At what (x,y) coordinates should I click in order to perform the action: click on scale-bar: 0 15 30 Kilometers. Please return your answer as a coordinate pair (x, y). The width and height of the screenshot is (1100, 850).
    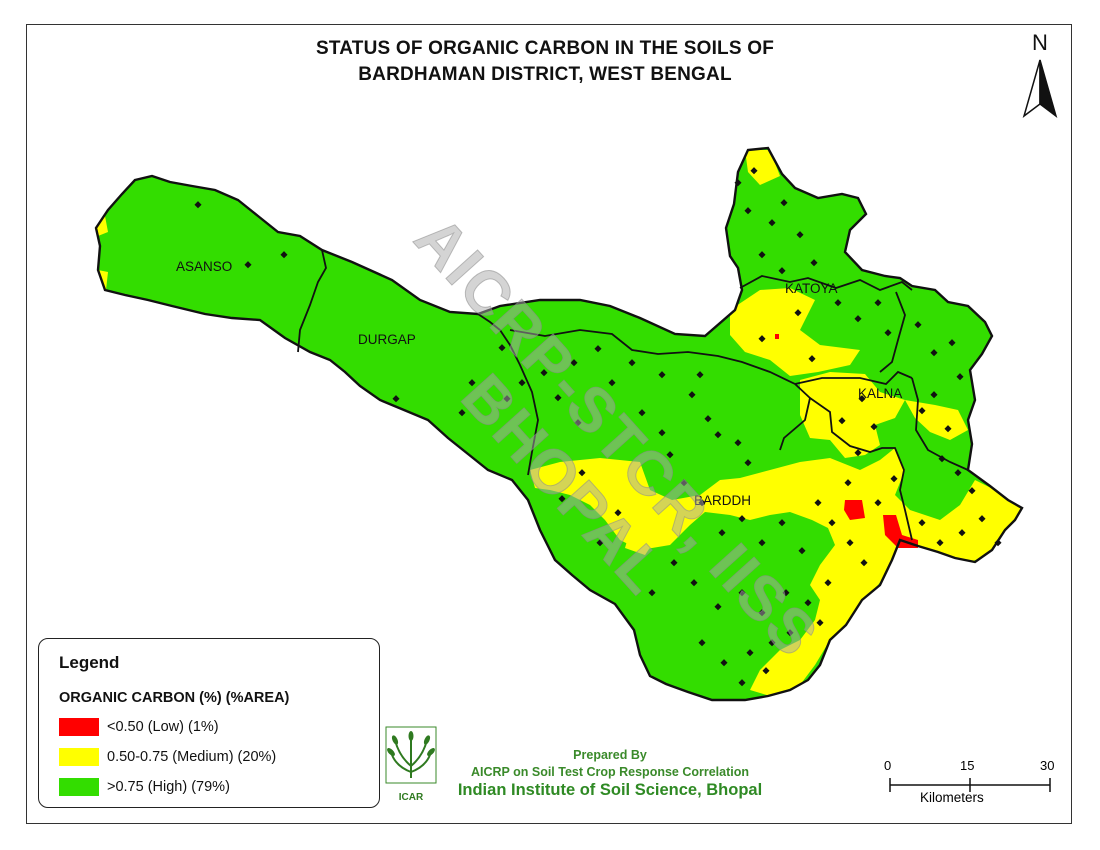
    Looking at the image, I should click on (970, 786).